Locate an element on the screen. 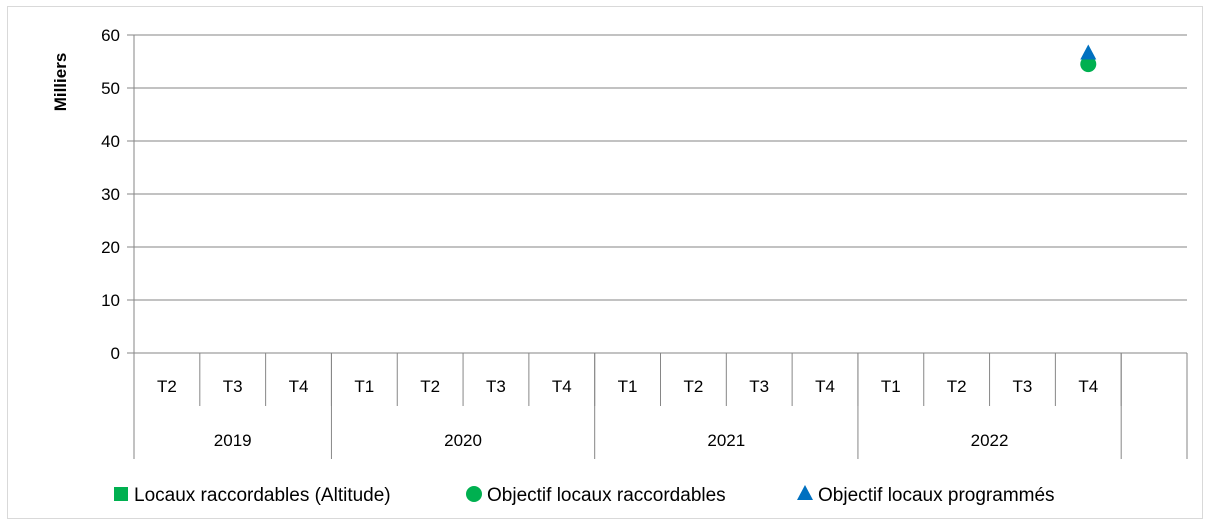 Image resolution: width=1212 pixels, height=529 pixels. y-tick-label: 60 is located at coordinates (110, 35).